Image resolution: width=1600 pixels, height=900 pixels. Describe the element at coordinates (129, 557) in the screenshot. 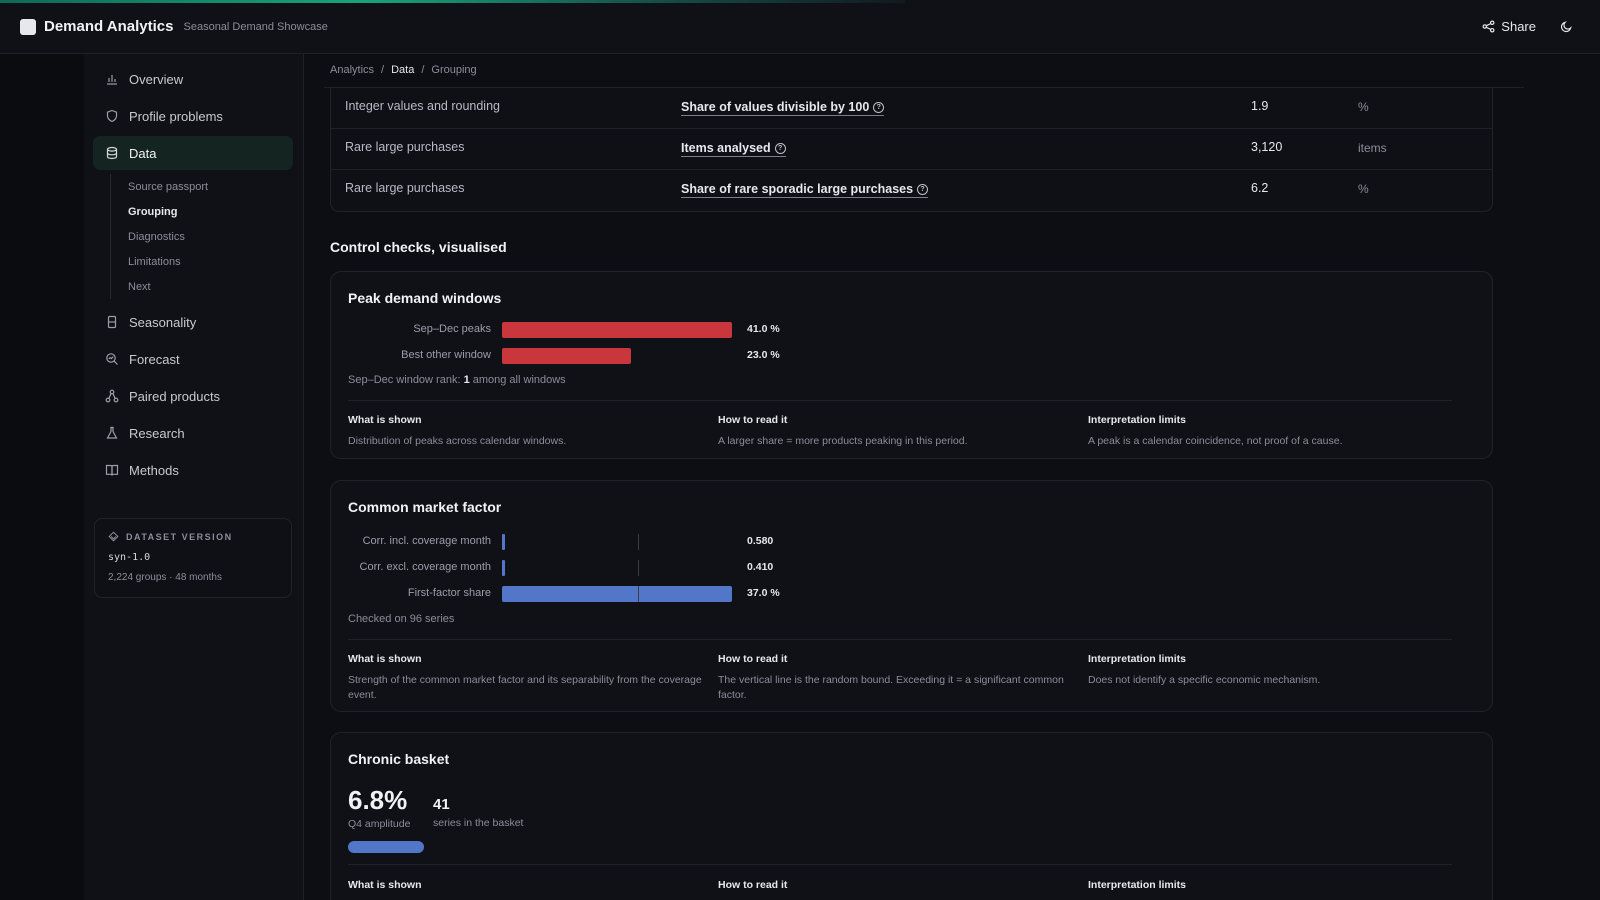

I see `dataset-version-value: syn-1.0` at that location.